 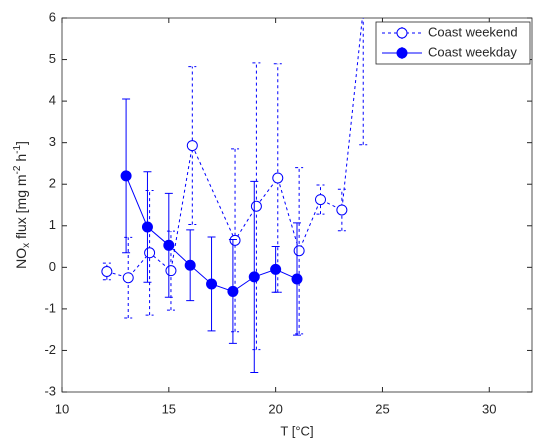 I want to click on legend-label: Coast weekend, so click(x=473, y=31).